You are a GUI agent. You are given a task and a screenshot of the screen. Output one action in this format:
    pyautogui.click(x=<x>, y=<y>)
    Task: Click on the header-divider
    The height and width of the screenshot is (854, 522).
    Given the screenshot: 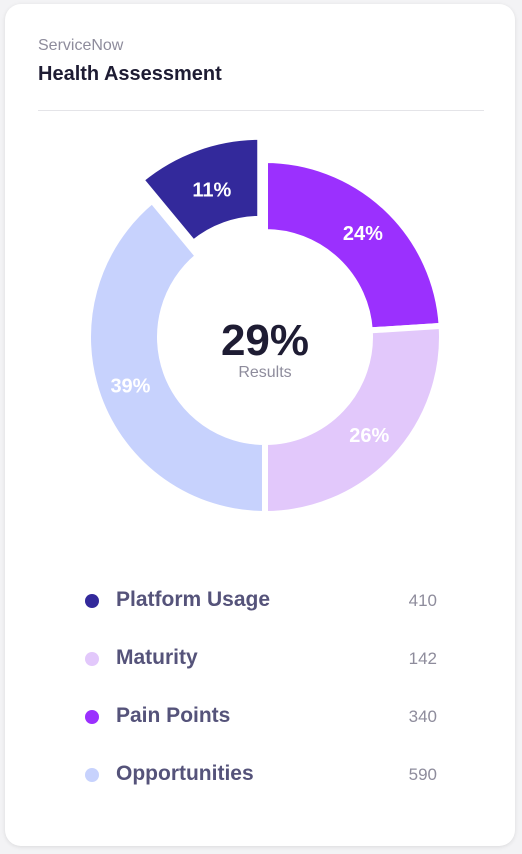 What is the action you would take?
    pyautogui.click(x=261, y=110)
    